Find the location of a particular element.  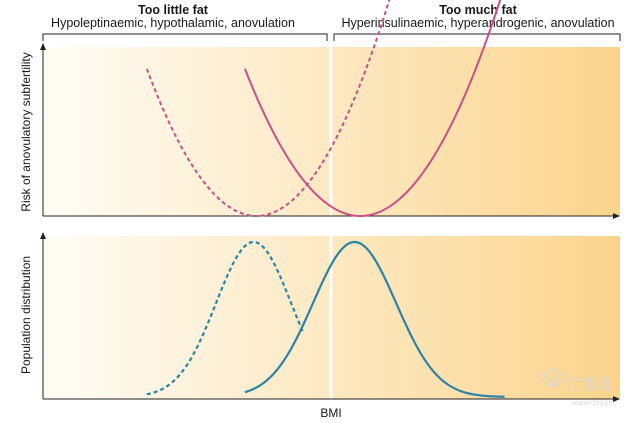

watermark: 丁香园 www.dxy.cn is located at coordinates (576, 387).